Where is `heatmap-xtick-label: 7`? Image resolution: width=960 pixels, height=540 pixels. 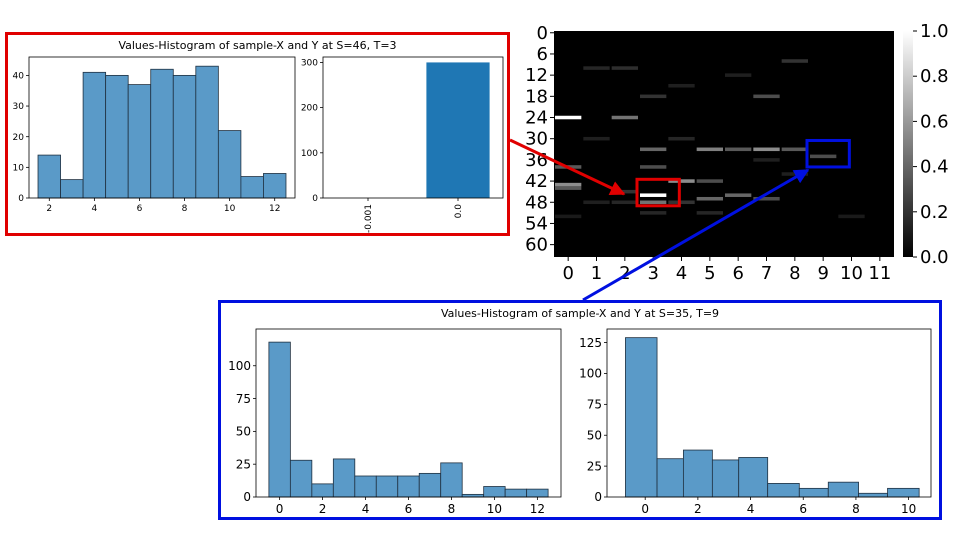
heatmap-xtick-label: 7 is located at coordinates (766, 273).